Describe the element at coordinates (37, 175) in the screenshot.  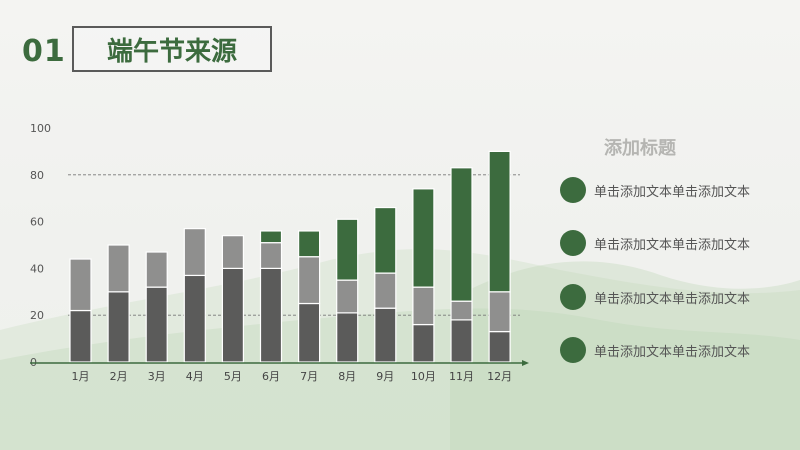
I see `y-tick-label: 80` at that location.